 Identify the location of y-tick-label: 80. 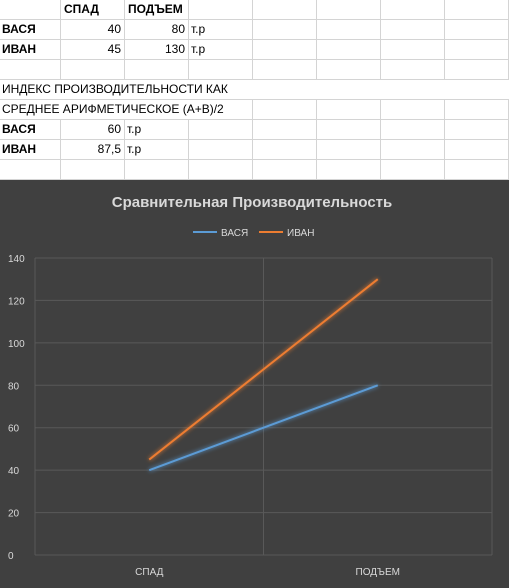
(14, 386).